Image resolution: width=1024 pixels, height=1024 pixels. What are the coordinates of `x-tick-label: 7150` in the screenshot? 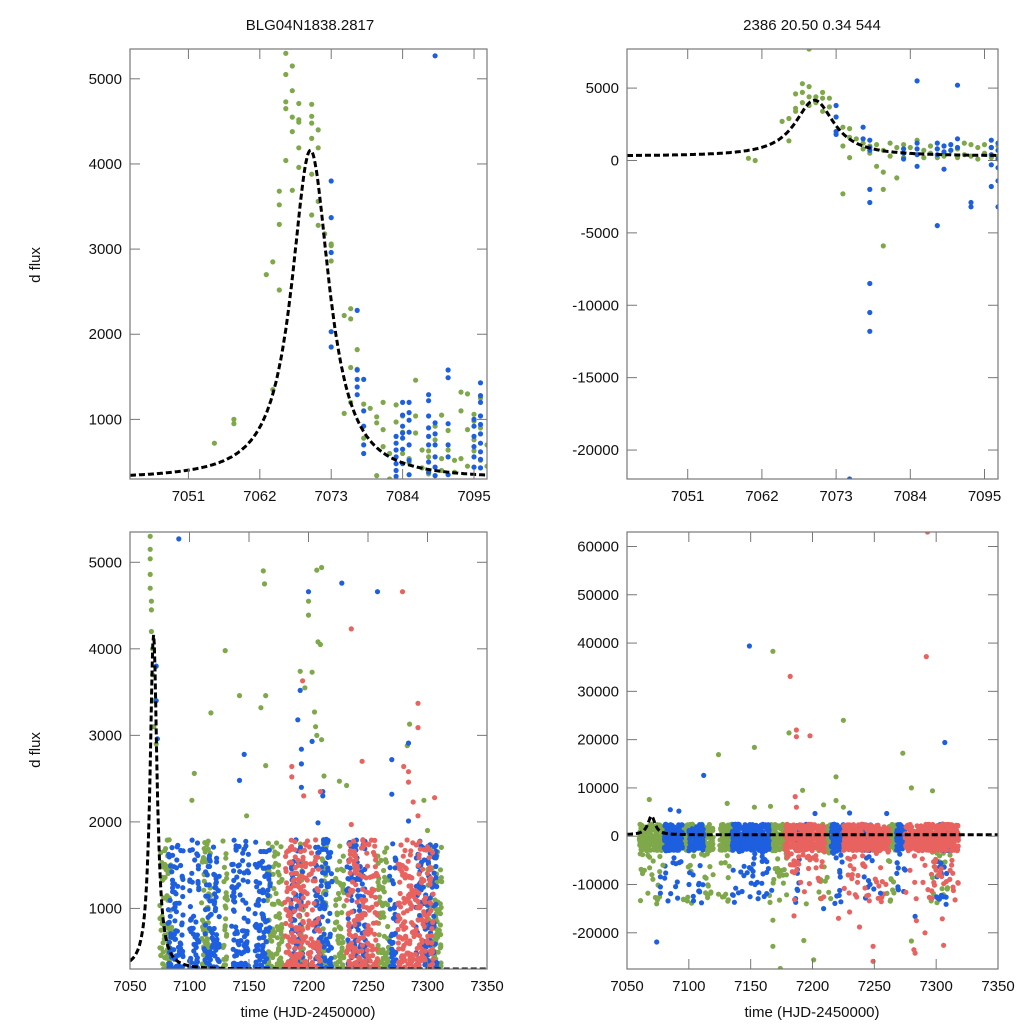 It's located at (248, 986).